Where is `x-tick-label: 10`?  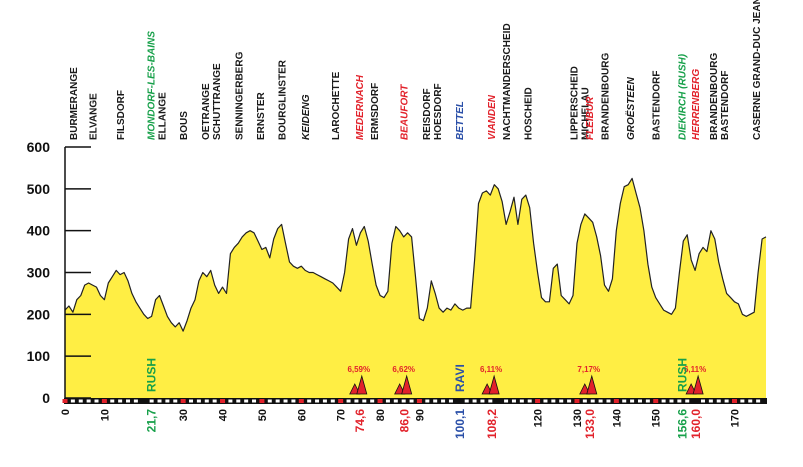 x-tick-label: 10 is located at coordinates (105, 415).